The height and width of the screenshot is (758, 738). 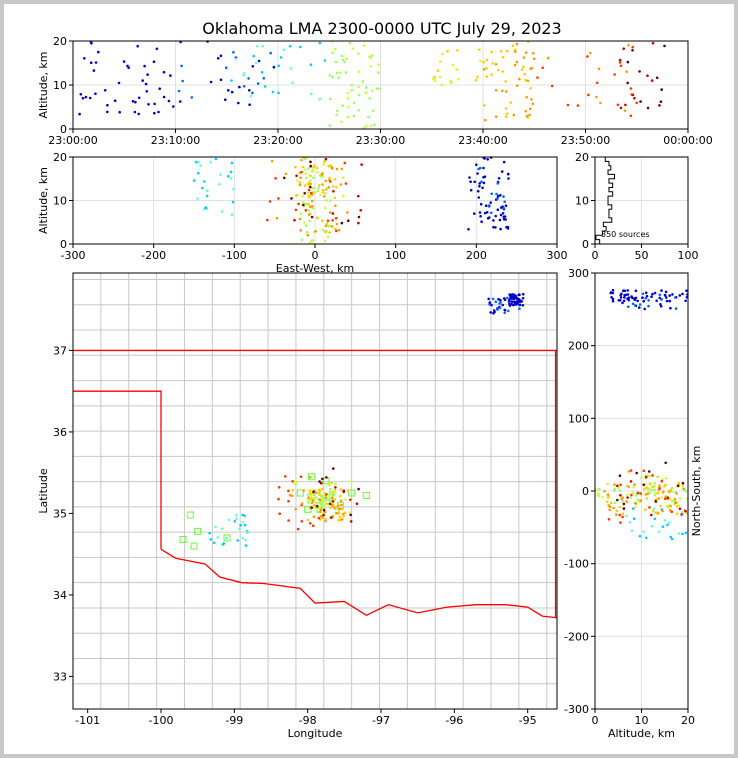 What do you see at coordinates (381, 720) in the screenshot?
I see `plan-view-xtick-label: -97` at bounding box center [381, 720].